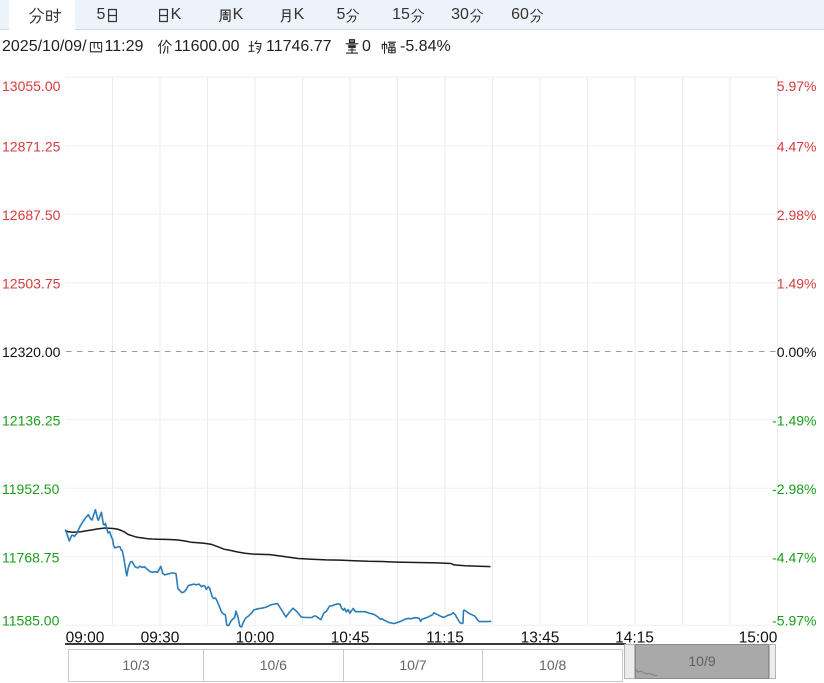  Describe the element at coordinates (31, 284) in the screenshot. I see `svg-text: 12503.75` at that location.